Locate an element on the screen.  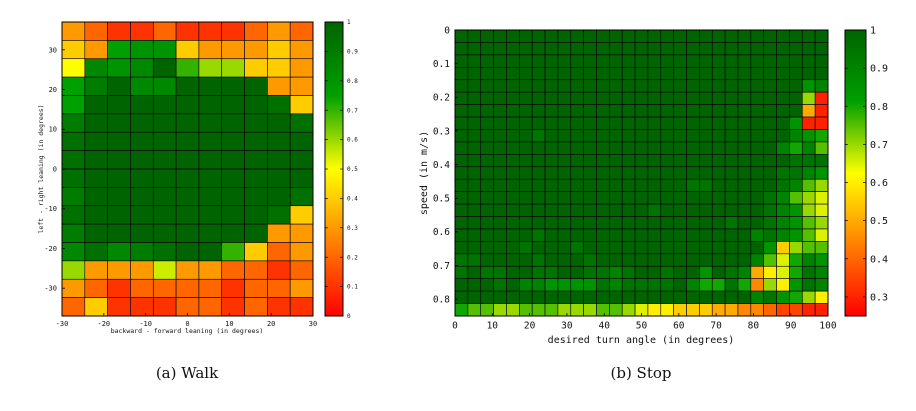
walk-x-axis-label: backward - forward leaning (in degrees) is located at coordinates (187, 331).